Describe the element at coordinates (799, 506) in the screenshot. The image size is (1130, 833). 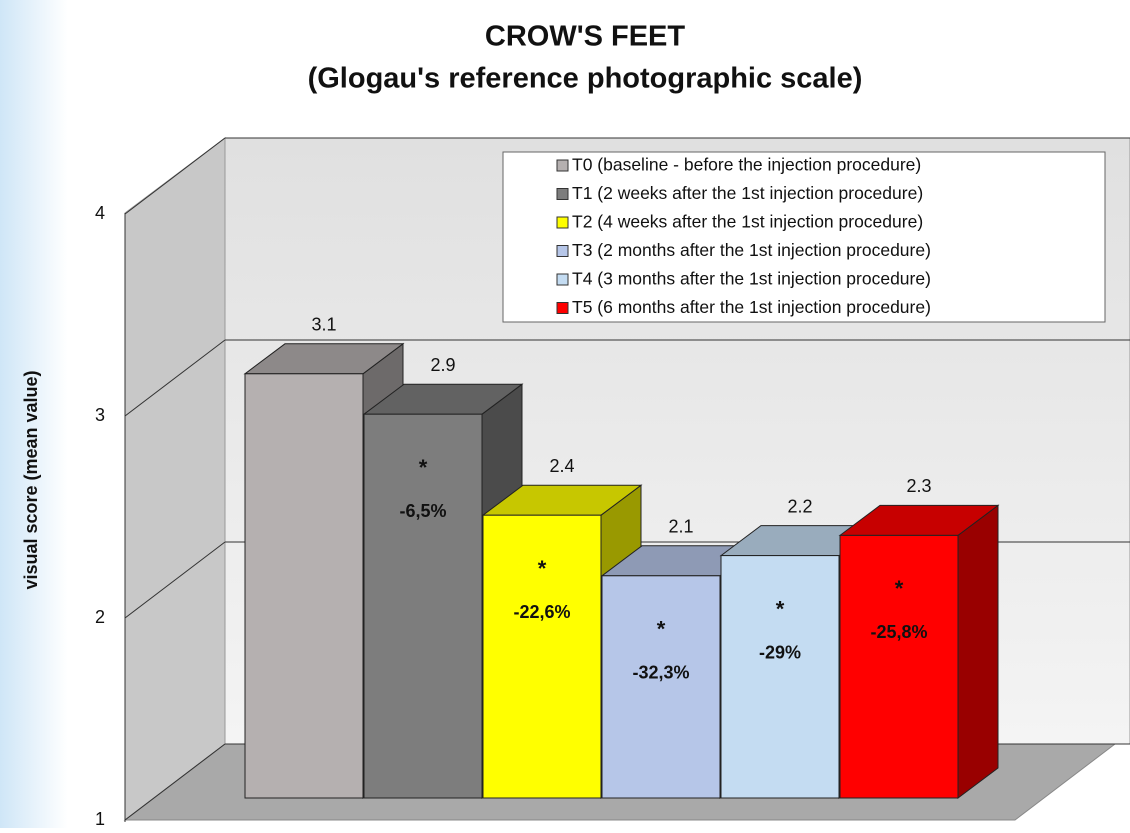
I see `data-label: 2.2` at that location.